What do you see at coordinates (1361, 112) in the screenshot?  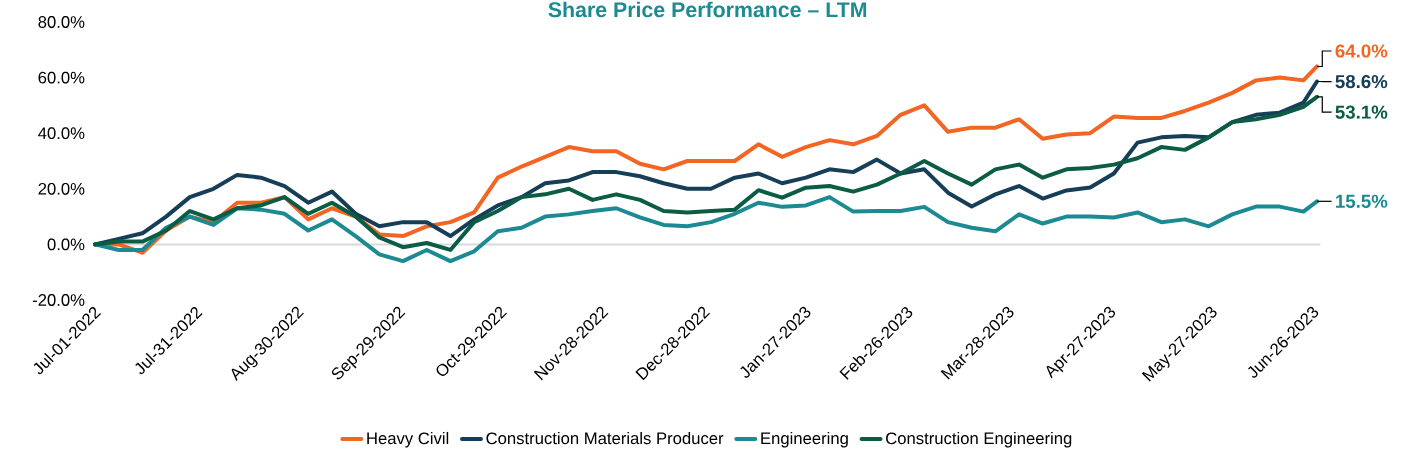 I see `annotation: 53.1%` at bounding box center [1361, 112].